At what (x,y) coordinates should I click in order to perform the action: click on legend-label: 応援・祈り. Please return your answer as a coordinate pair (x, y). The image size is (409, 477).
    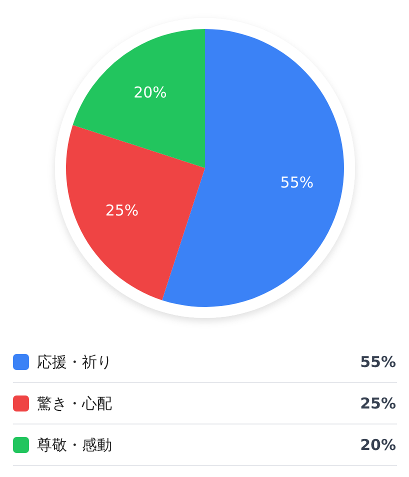
    Looking at the image, I should click on (74, 362).